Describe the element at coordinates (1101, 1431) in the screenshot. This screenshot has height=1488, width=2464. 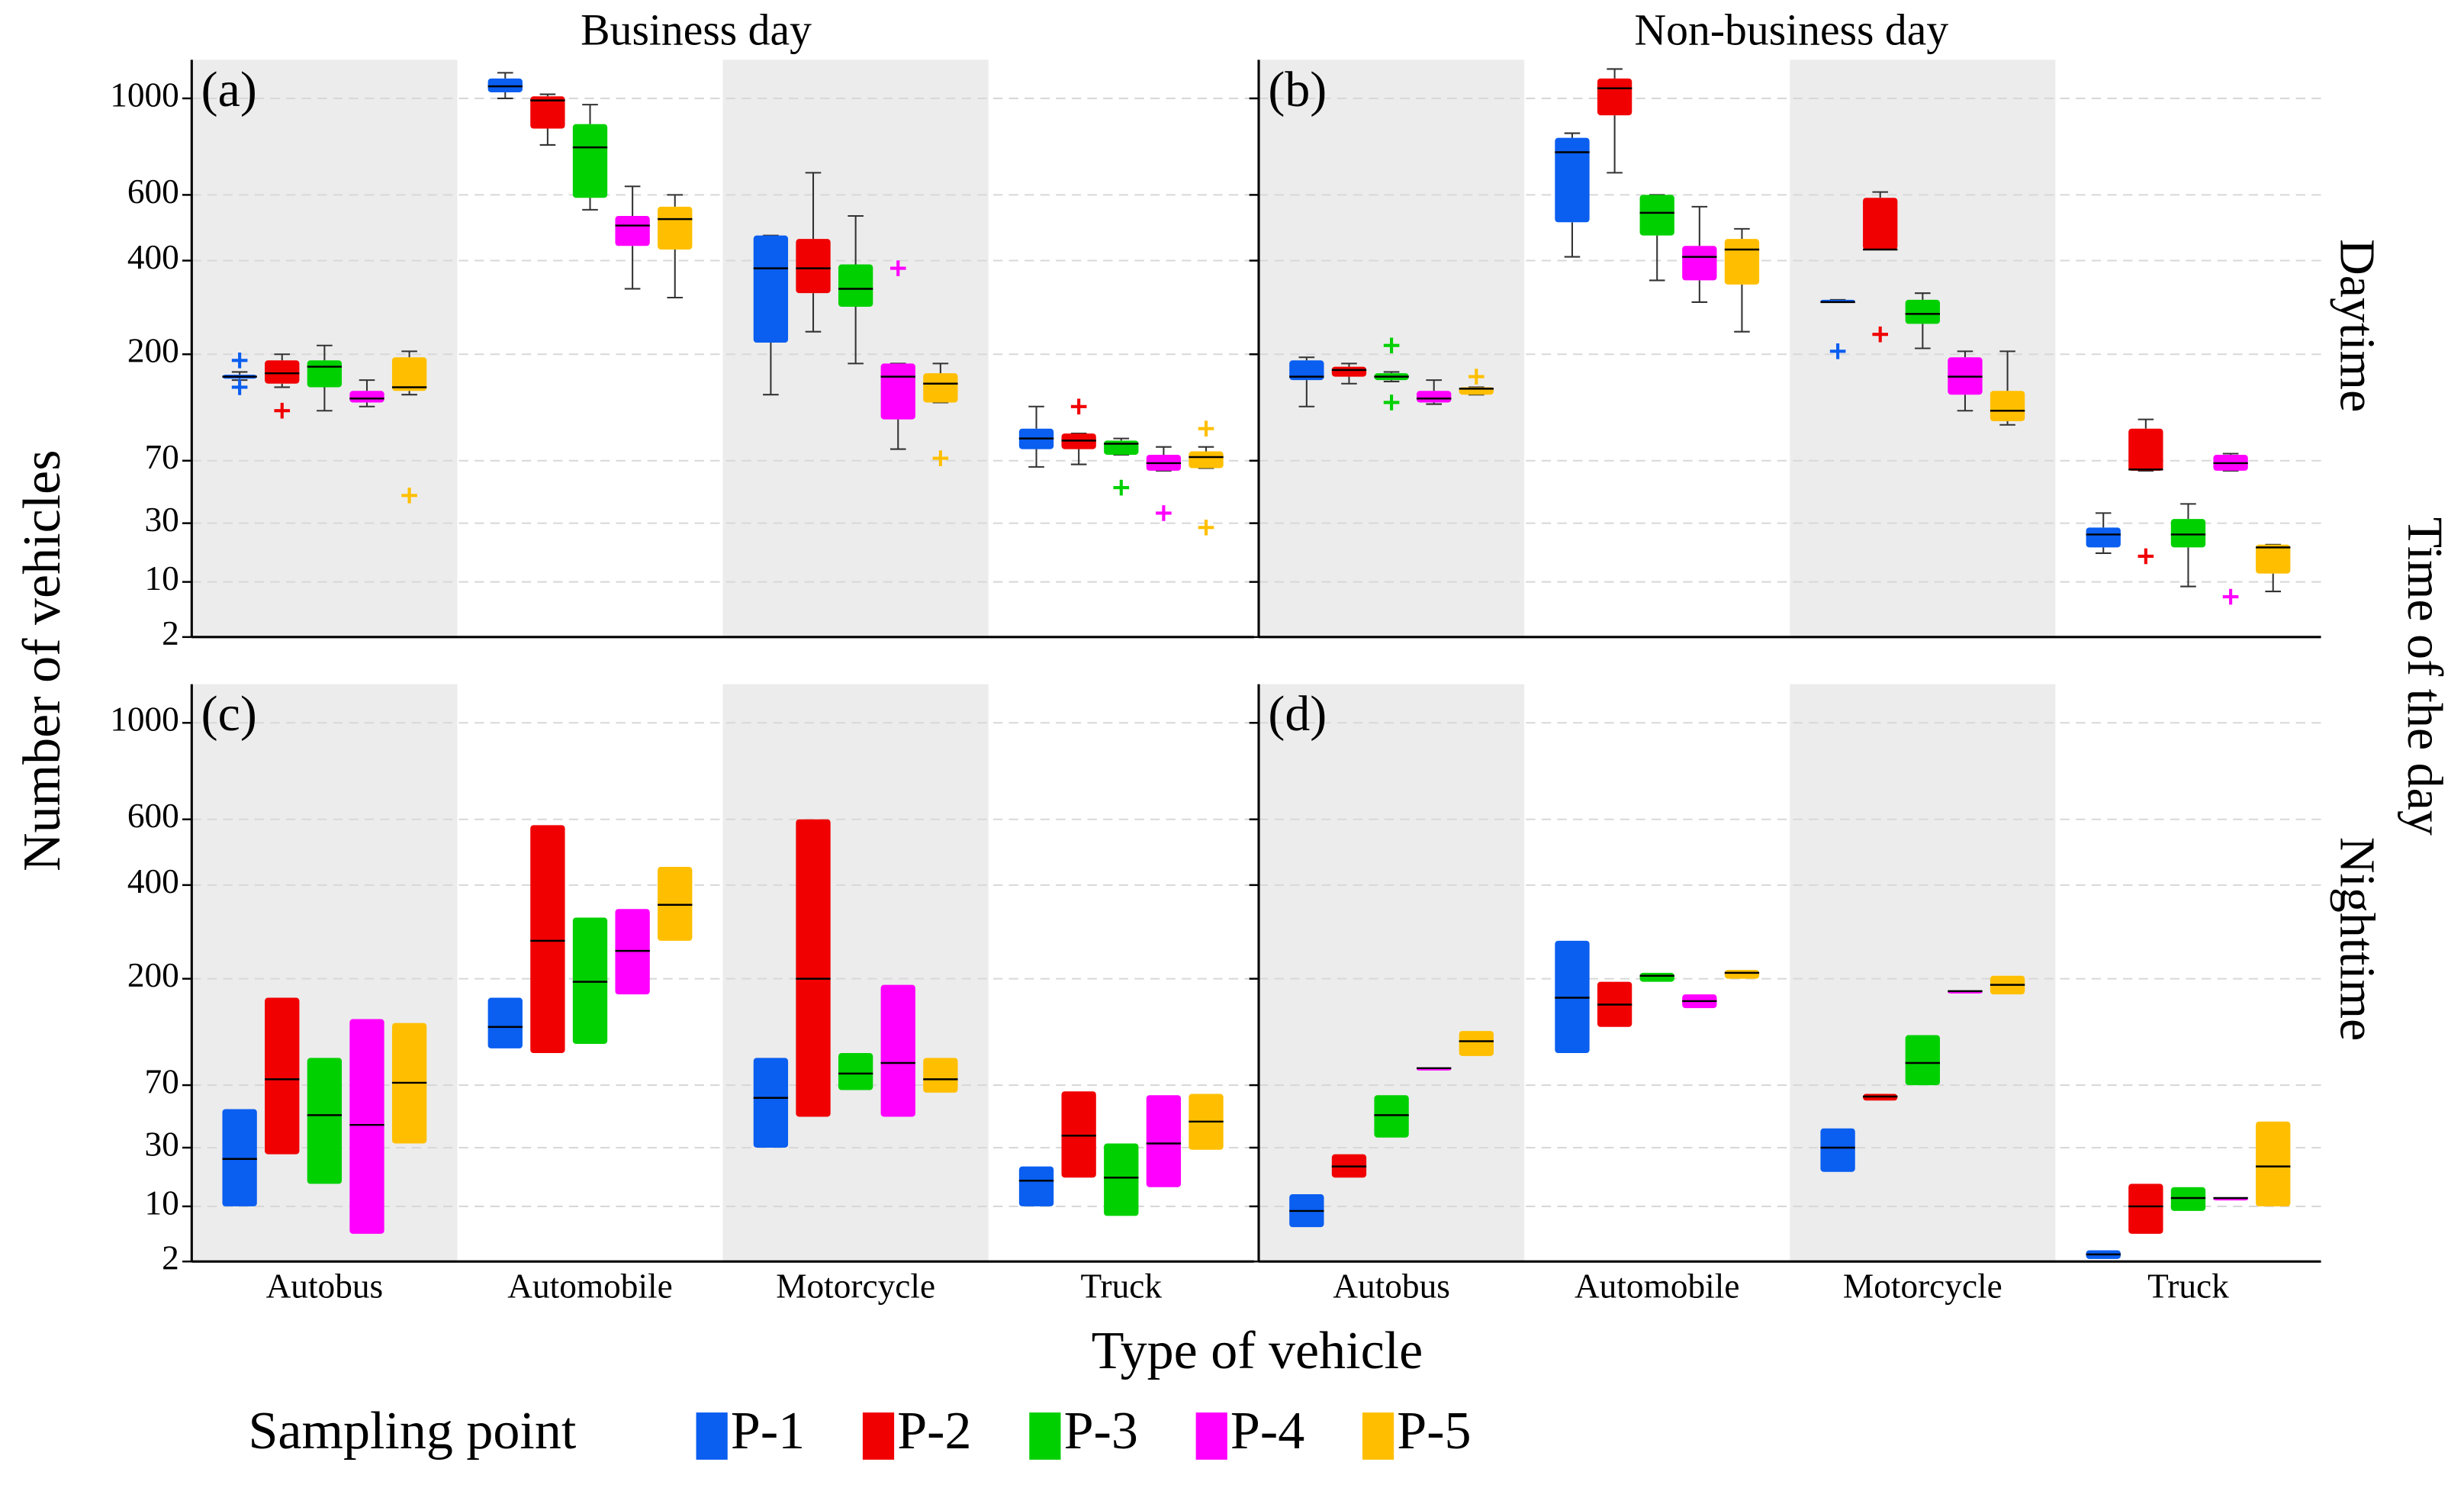
I see `legend-label: P-3` at that location.